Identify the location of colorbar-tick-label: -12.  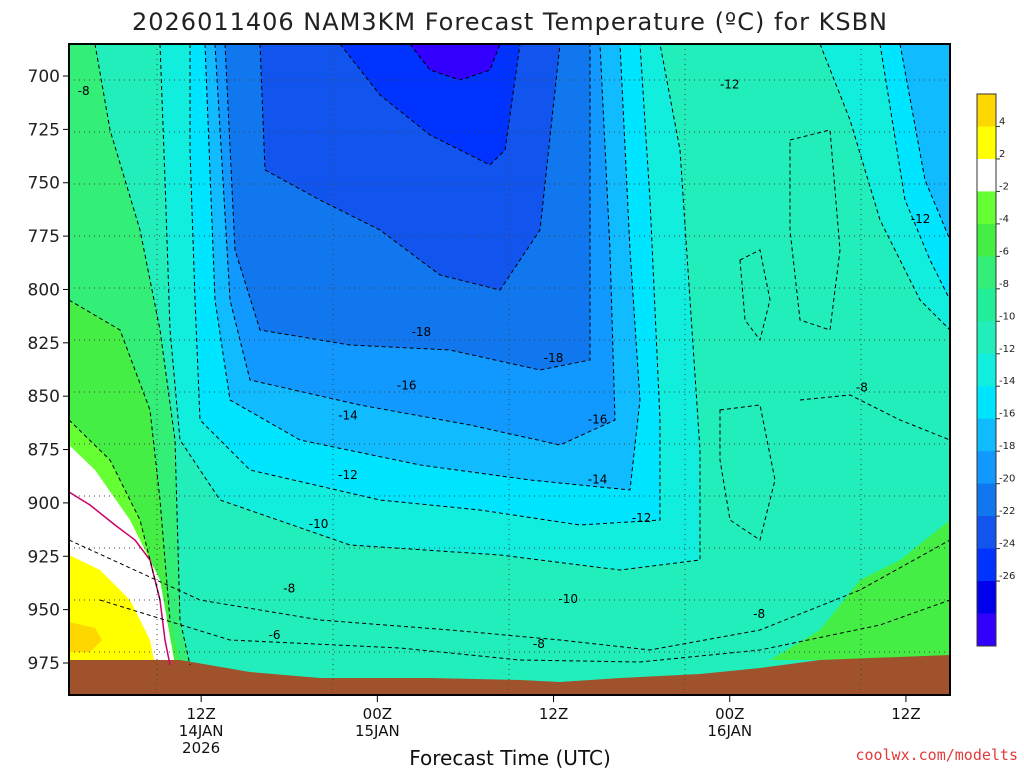
(1007, 349).